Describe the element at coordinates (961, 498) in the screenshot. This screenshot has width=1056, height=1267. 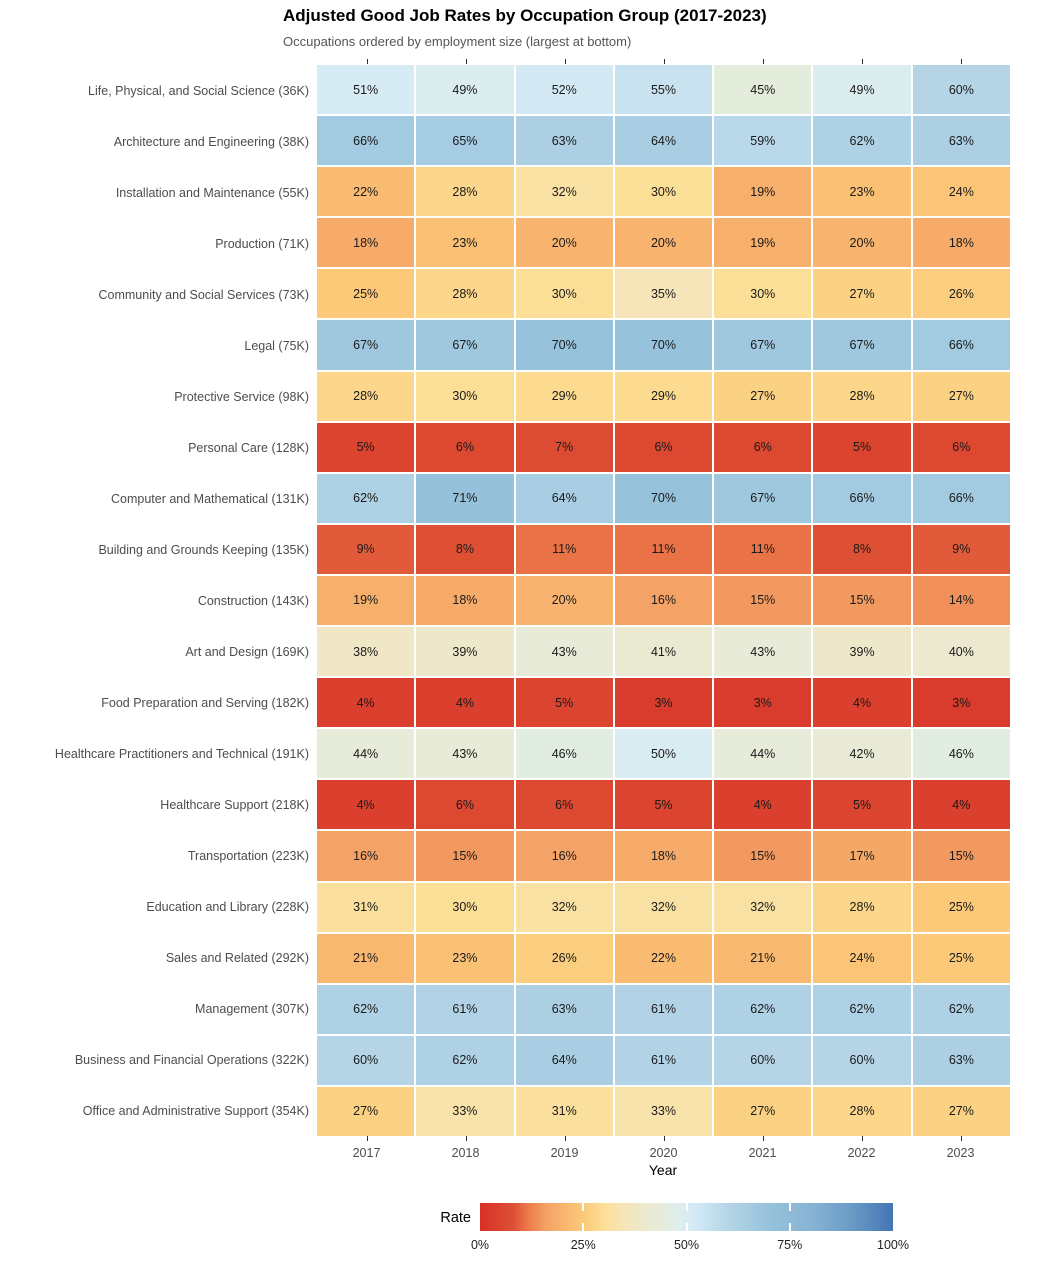
I see `heatmap-cell: 66%` at that location.